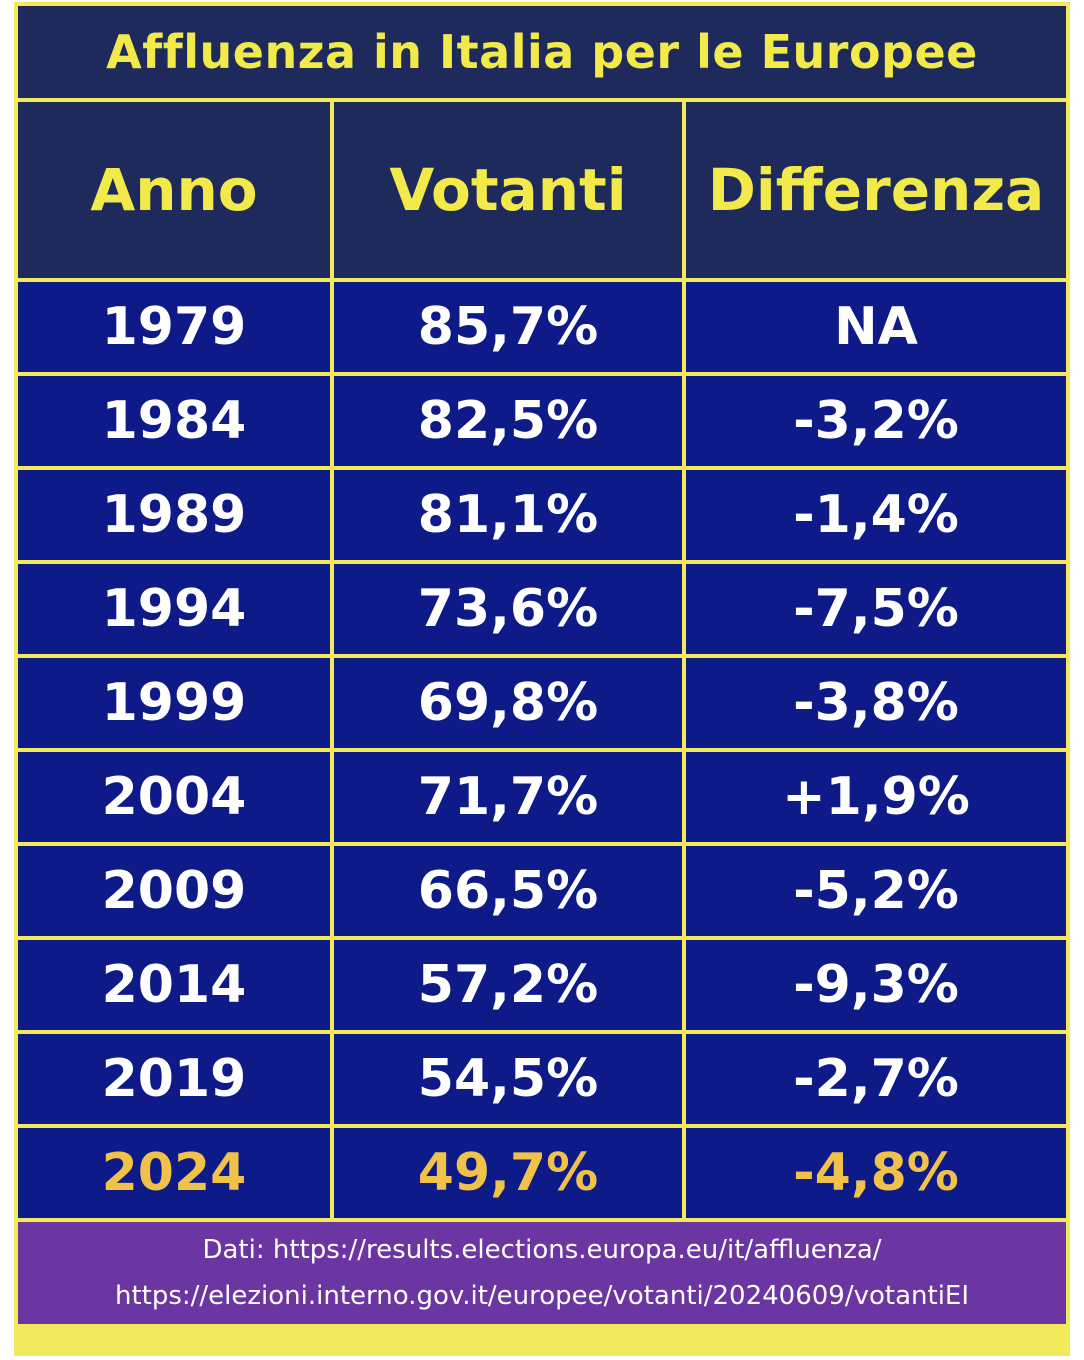 The width and height of the screenshot is (1084, 1360). What do you see at coordinates (508, 1079) in the screenshot?
I see `cell-votanti: 54,5%` at bounding box center [508, 1079].